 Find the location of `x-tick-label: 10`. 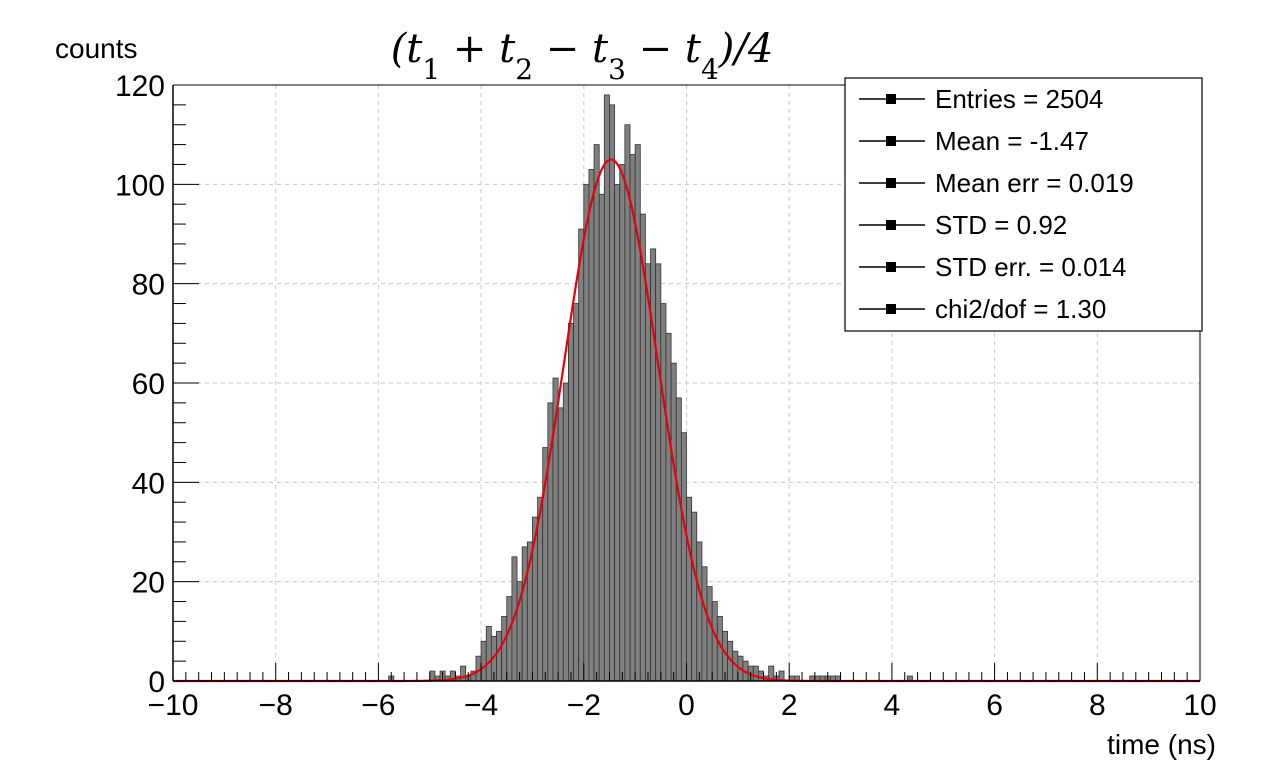

x-tick-label: 10 is located at coordinates (1199, 705).